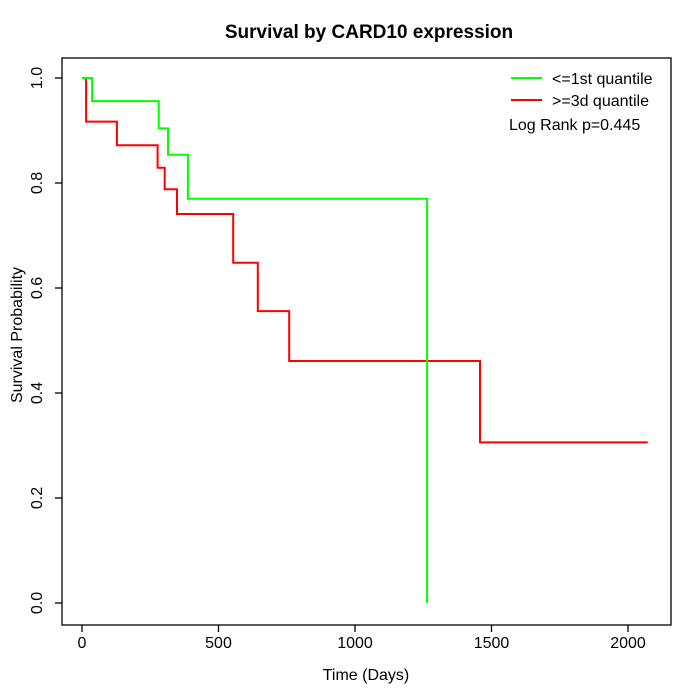  What do you see at coordinates (492, 643) in the screenshot?
I see `x-tick-label: 1500` at bounding box center [492, 643].